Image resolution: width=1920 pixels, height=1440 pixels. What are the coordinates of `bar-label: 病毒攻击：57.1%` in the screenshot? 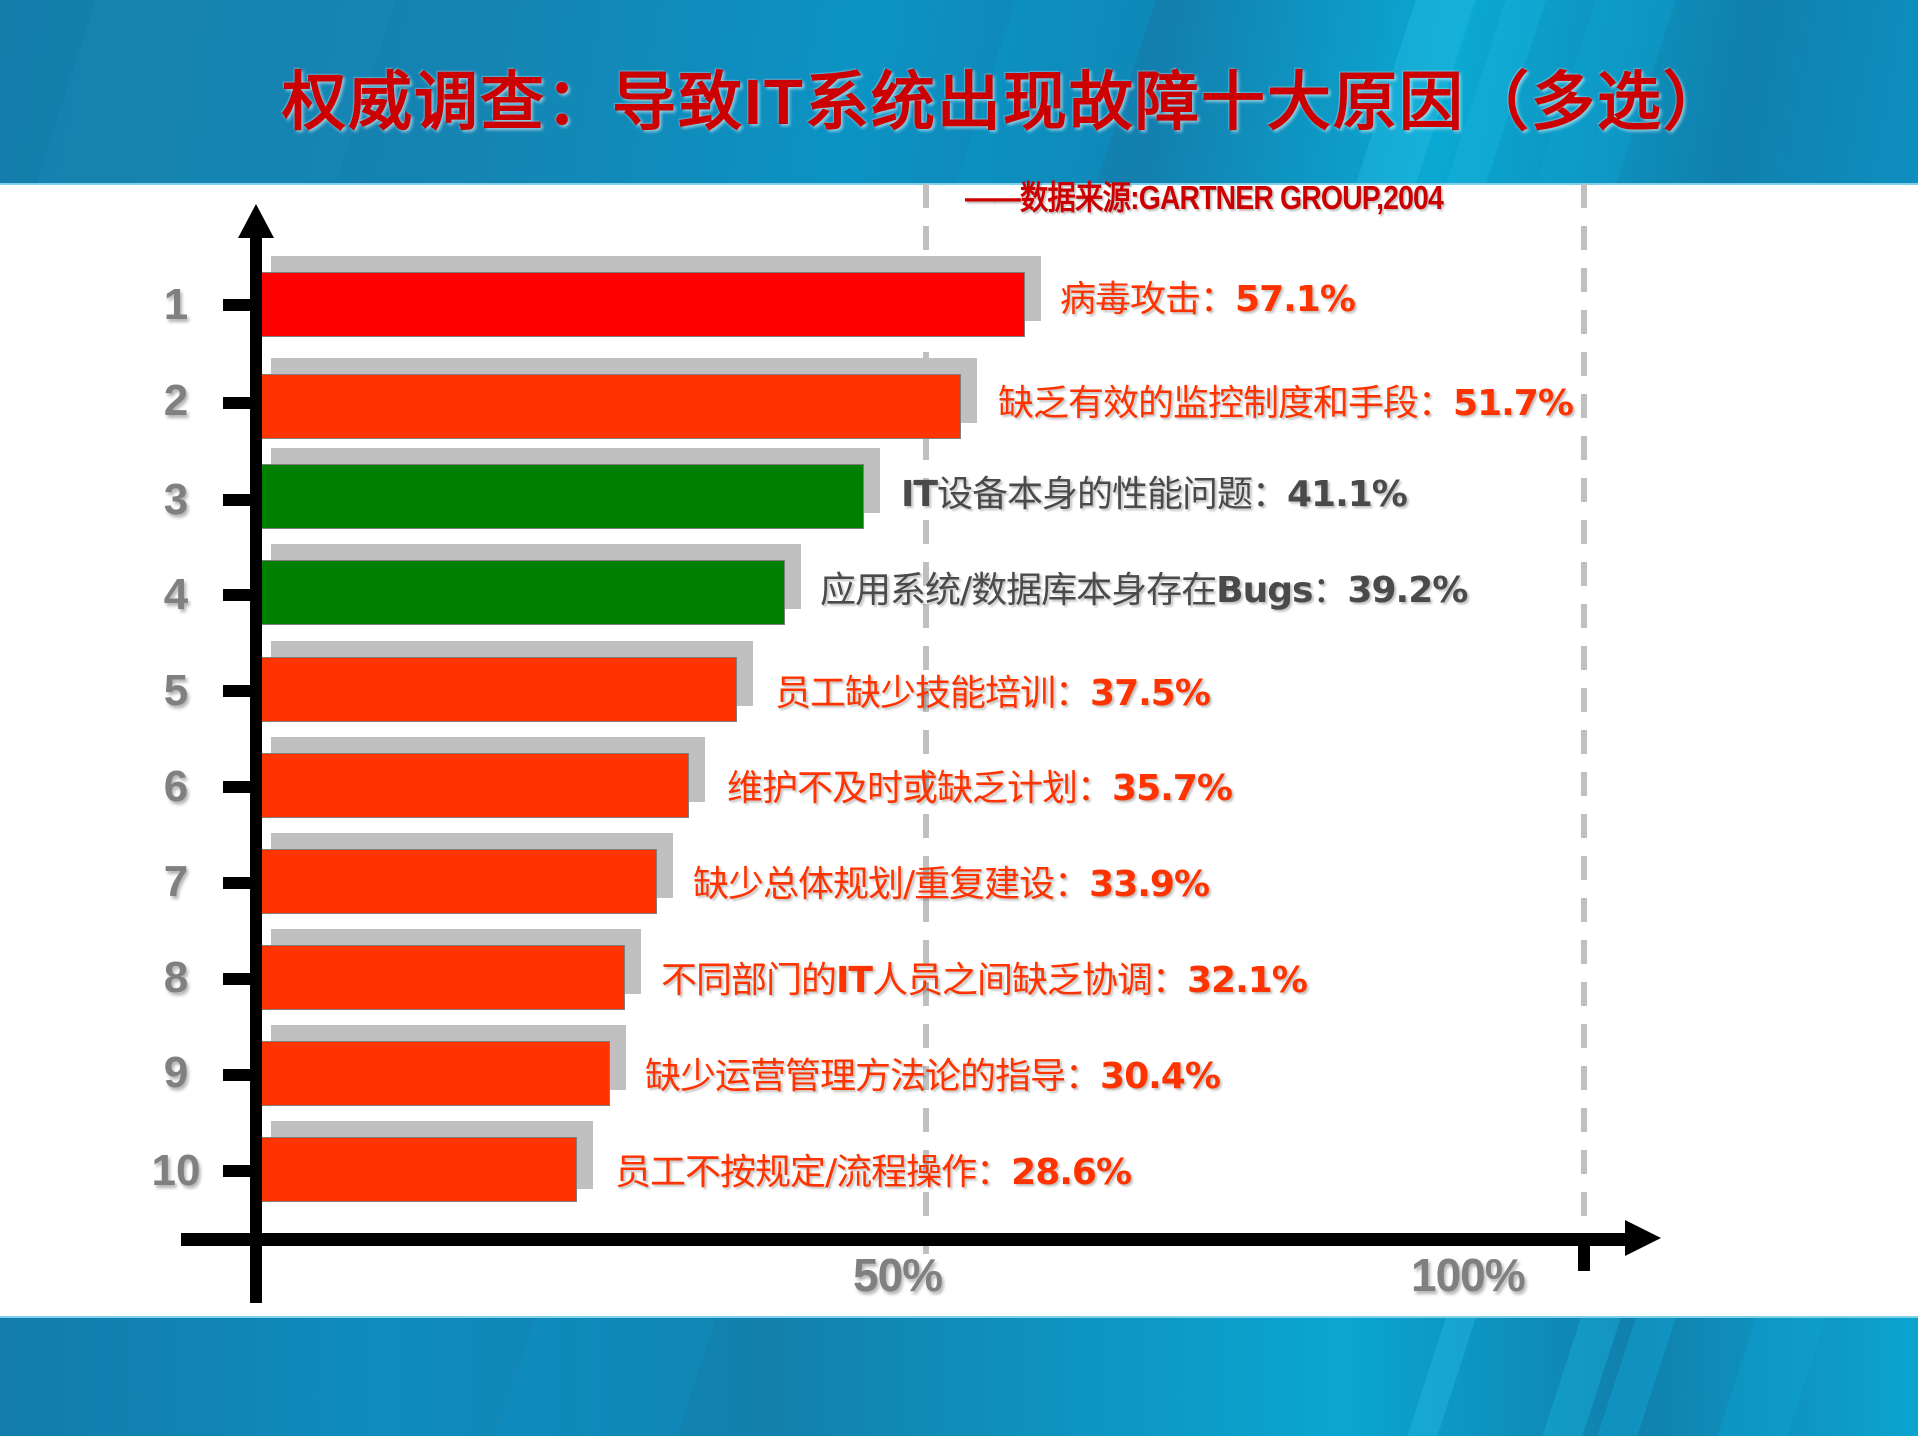 It's located at (1208, 299).